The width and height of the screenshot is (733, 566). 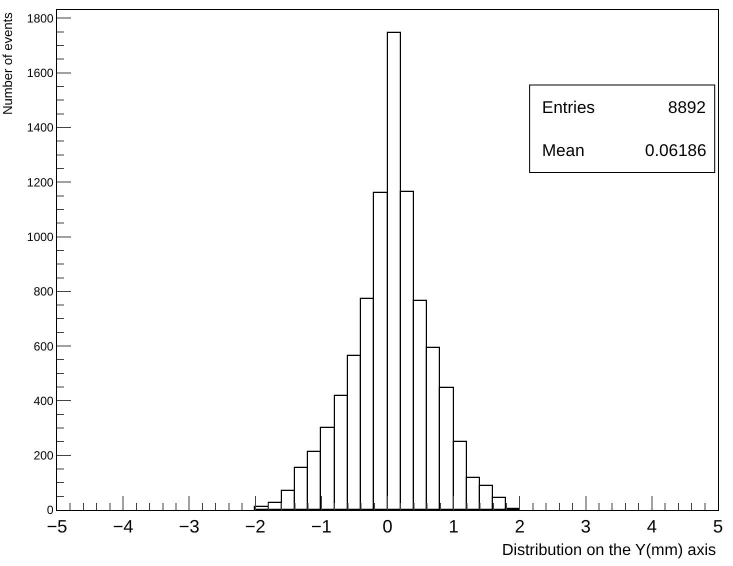 What do you see at coordinates (453, 526) in the screenshot?
I see `x-tick-label: 1` at bounding box center [453, 526].